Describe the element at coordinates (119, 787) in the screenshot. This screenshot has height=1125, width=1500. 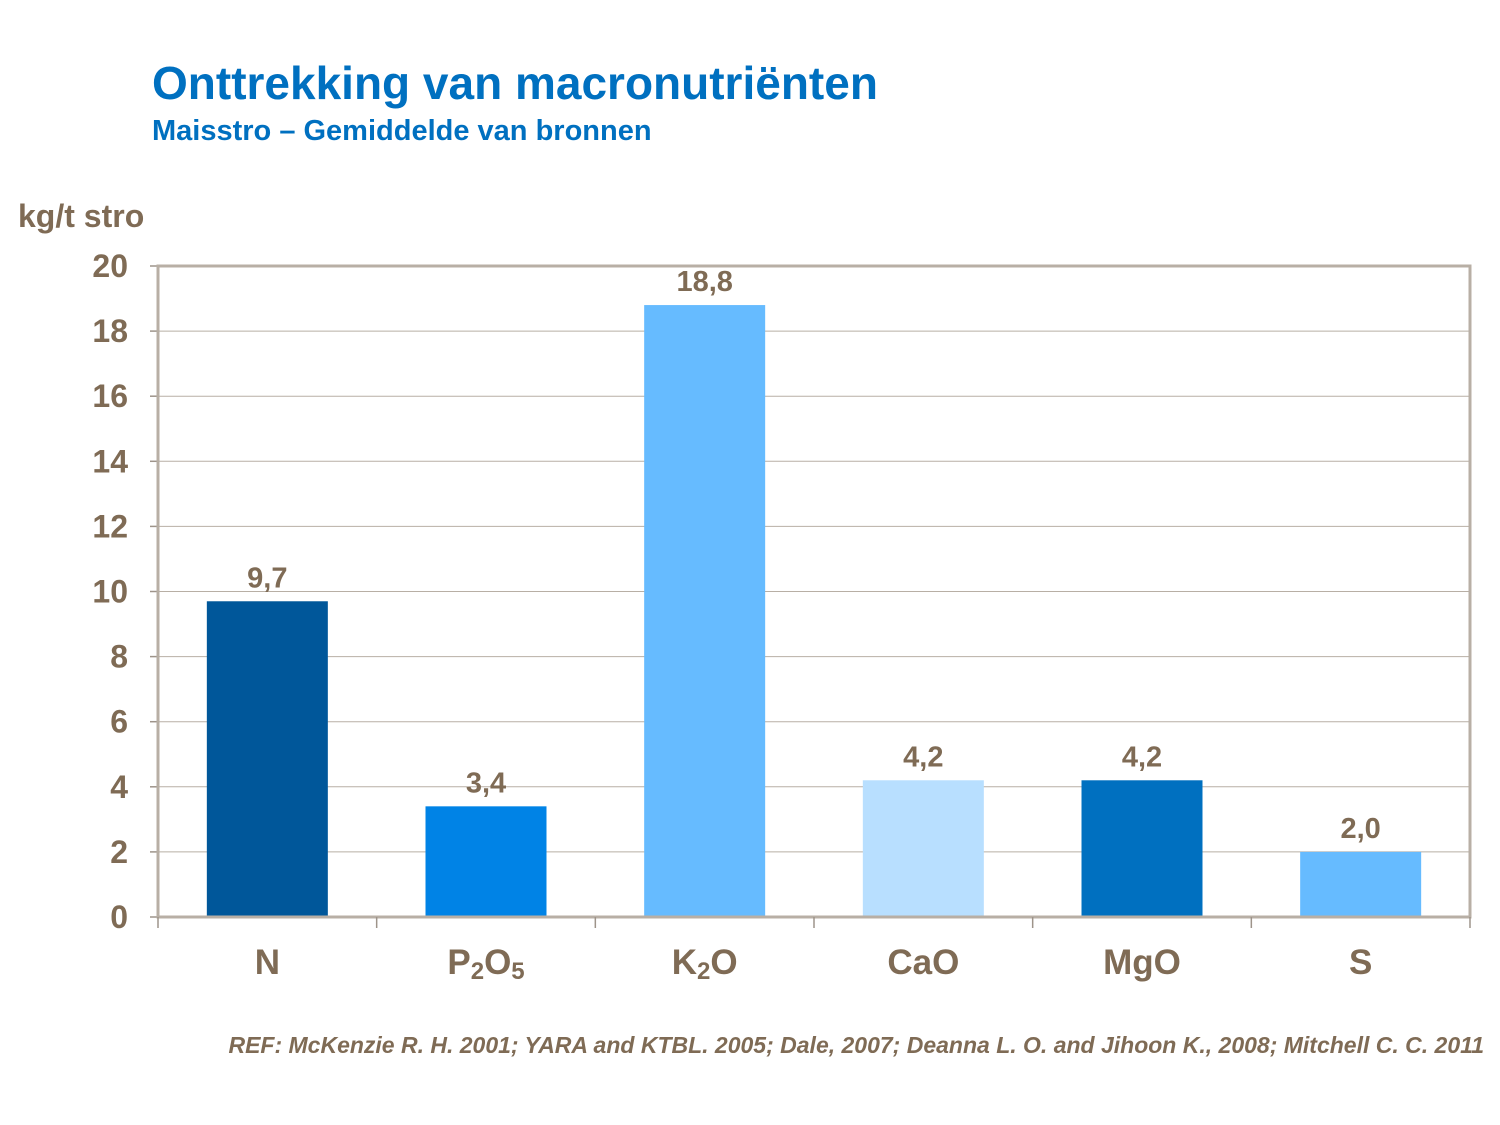
I see `y-tick-label: 4` at that location.